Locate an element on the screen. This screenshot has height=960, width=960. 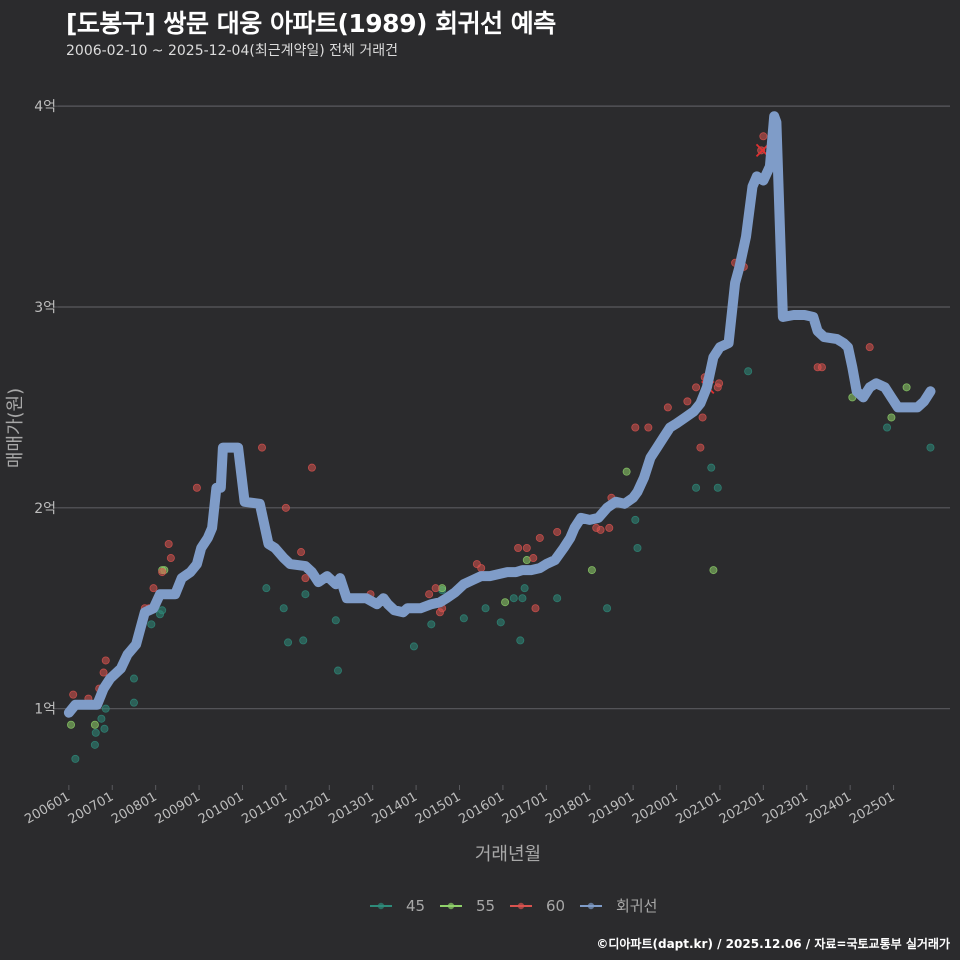
x-tick-label: 201101 is located at coordinates (264, 808).